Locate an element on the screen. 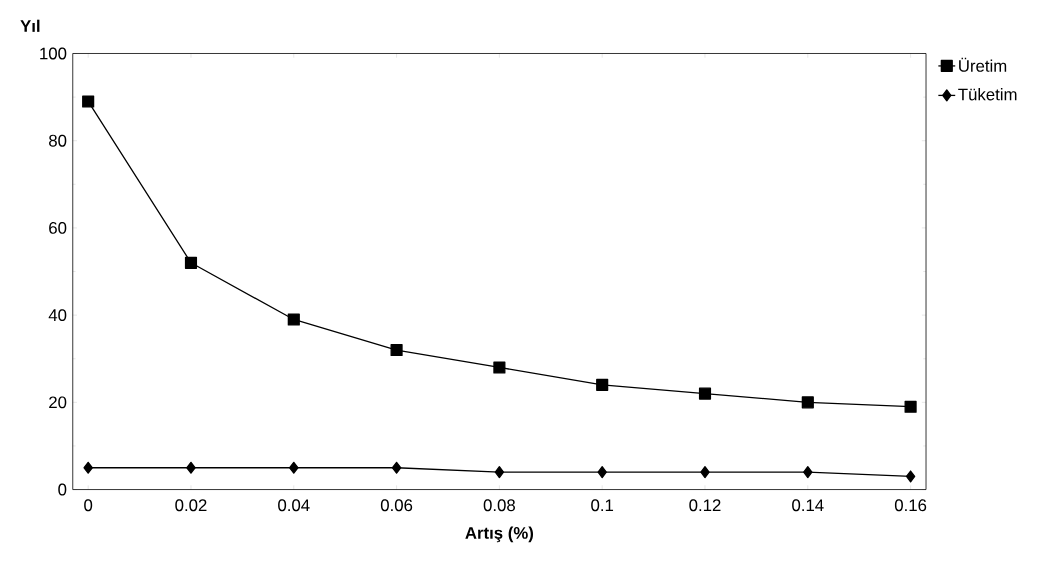 Image resolution: width=1037 pixels, height=578 pixels. y-tick-label: 60 is located at coordinates (58, 228).